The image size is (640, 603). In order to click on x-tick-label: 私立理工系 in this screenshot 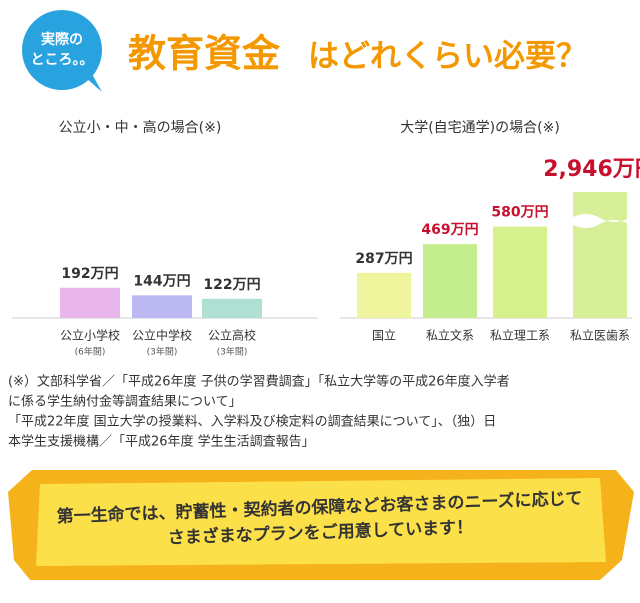, I will do `click(520, 335)`.